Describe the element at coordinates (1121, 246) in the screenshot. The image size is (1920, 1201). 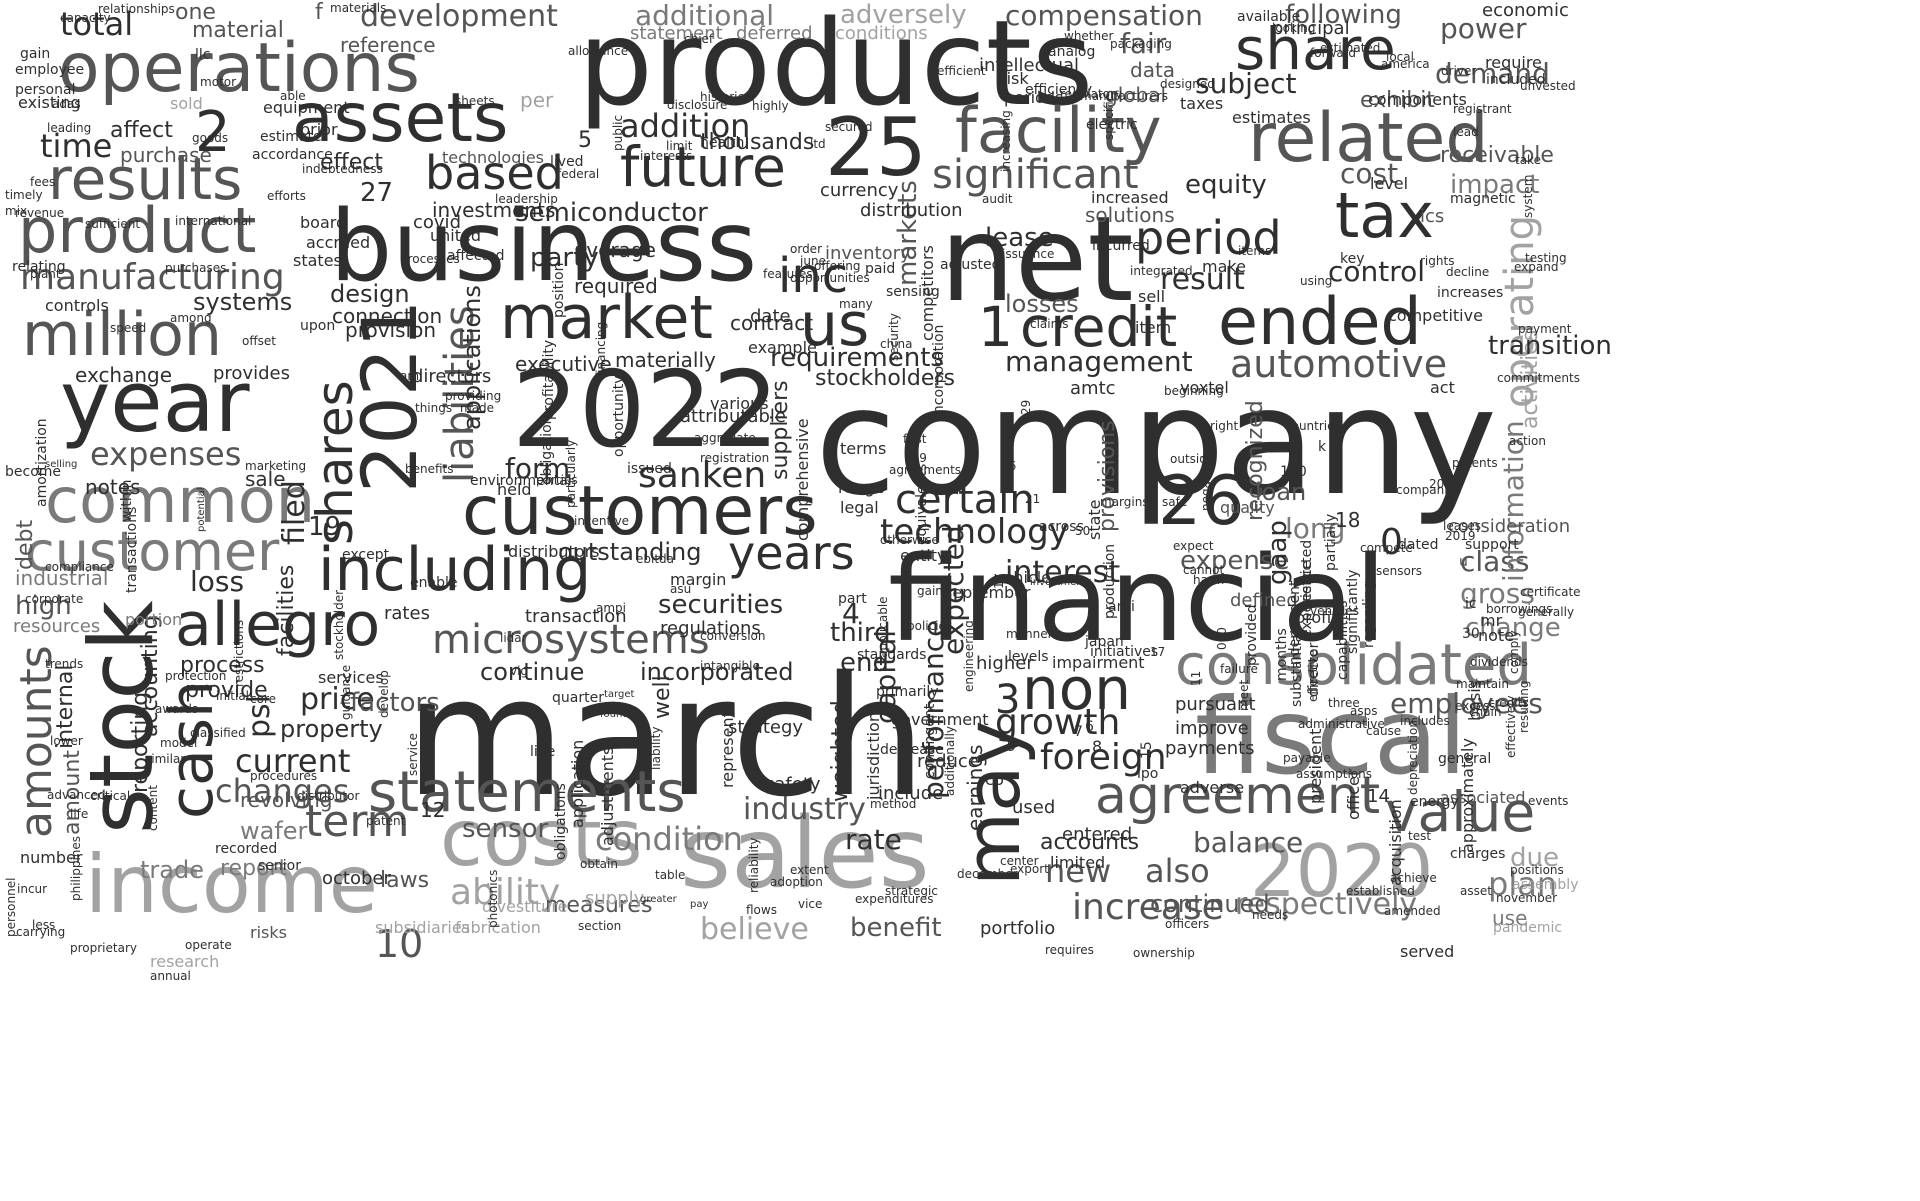
I see `word-incurred: incurred` at that location.